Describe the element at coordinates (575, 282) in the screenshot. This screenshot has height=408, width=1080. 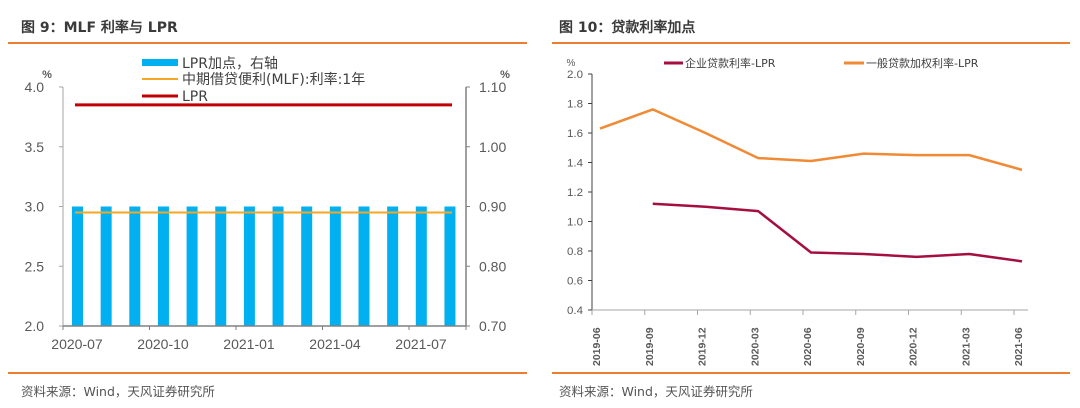
I see `y-tick-label: 0.6` at that location.